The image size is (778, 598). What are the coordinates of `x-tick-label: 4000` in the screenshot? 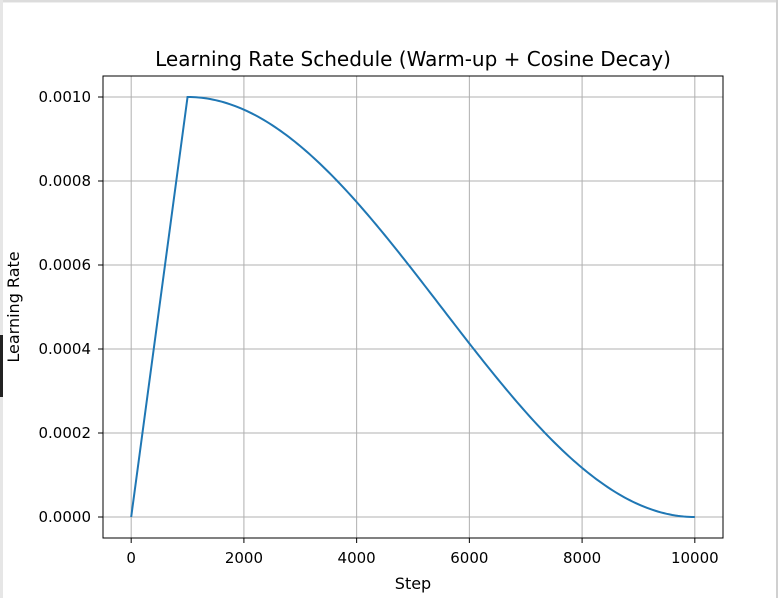 It's located at (357, 558).